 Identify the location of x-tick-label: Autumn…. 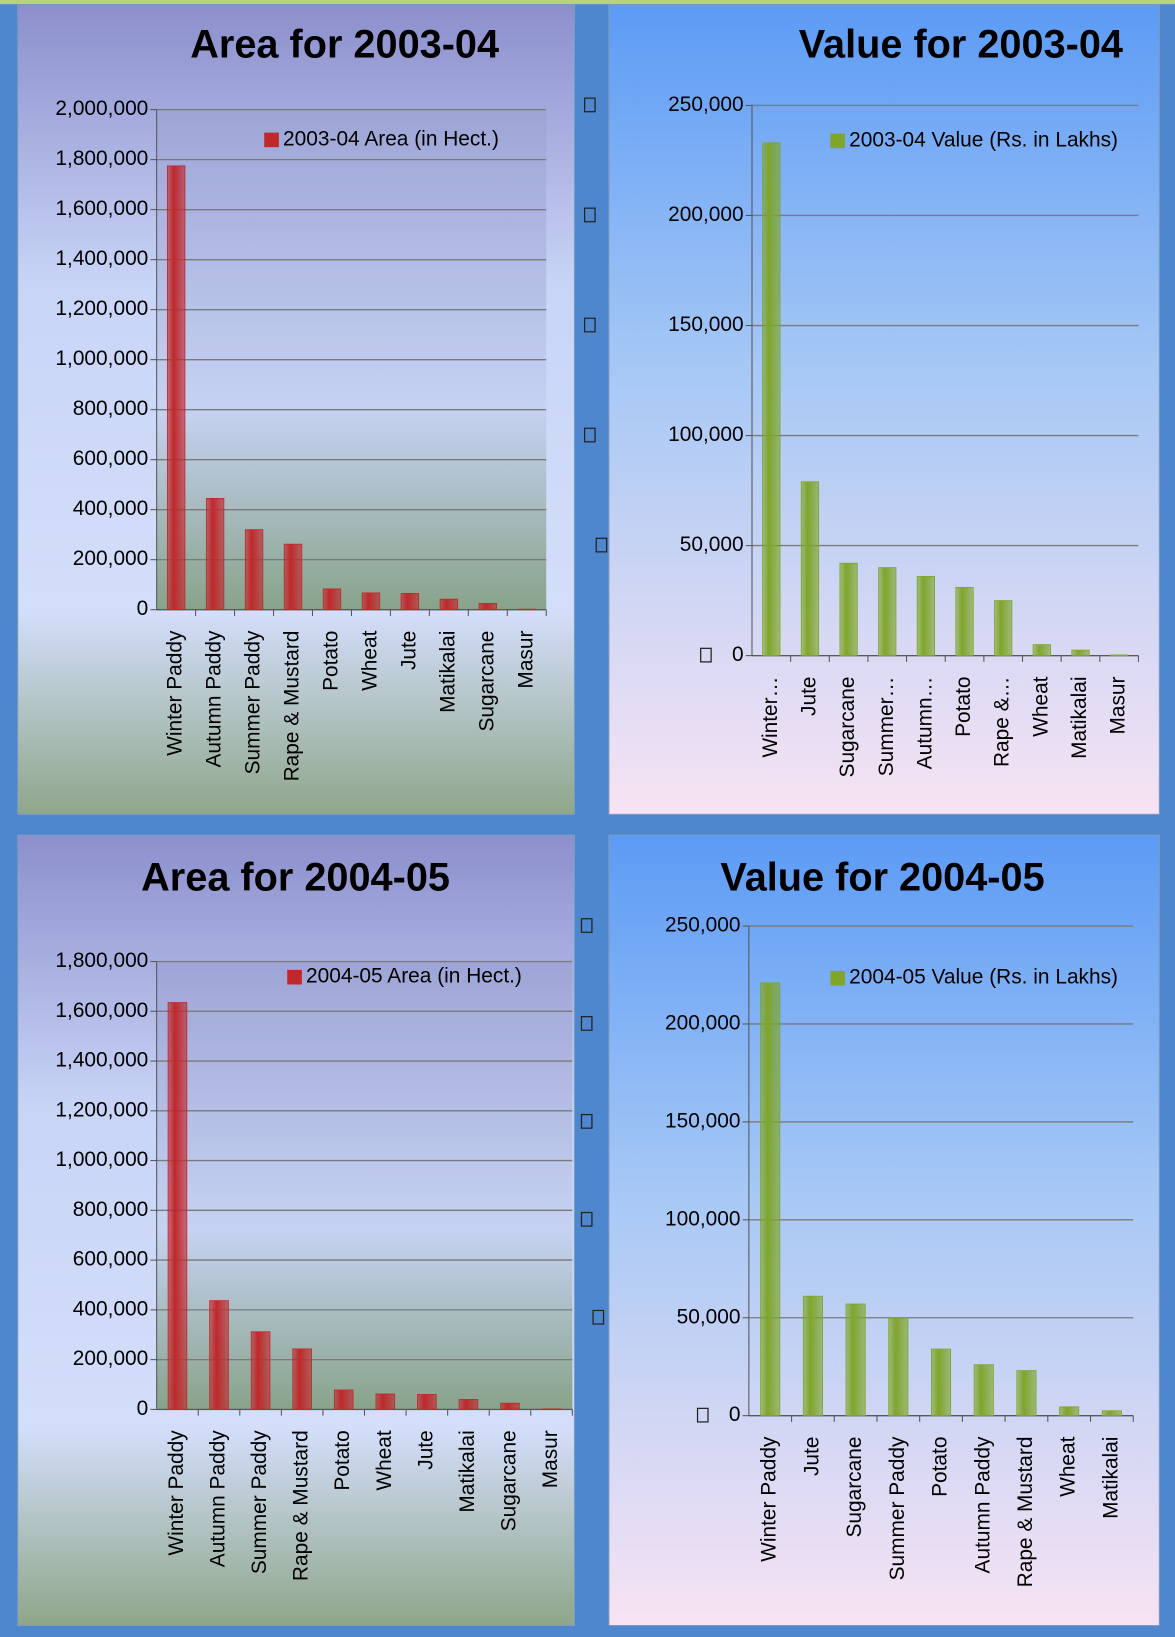
(924, 723).